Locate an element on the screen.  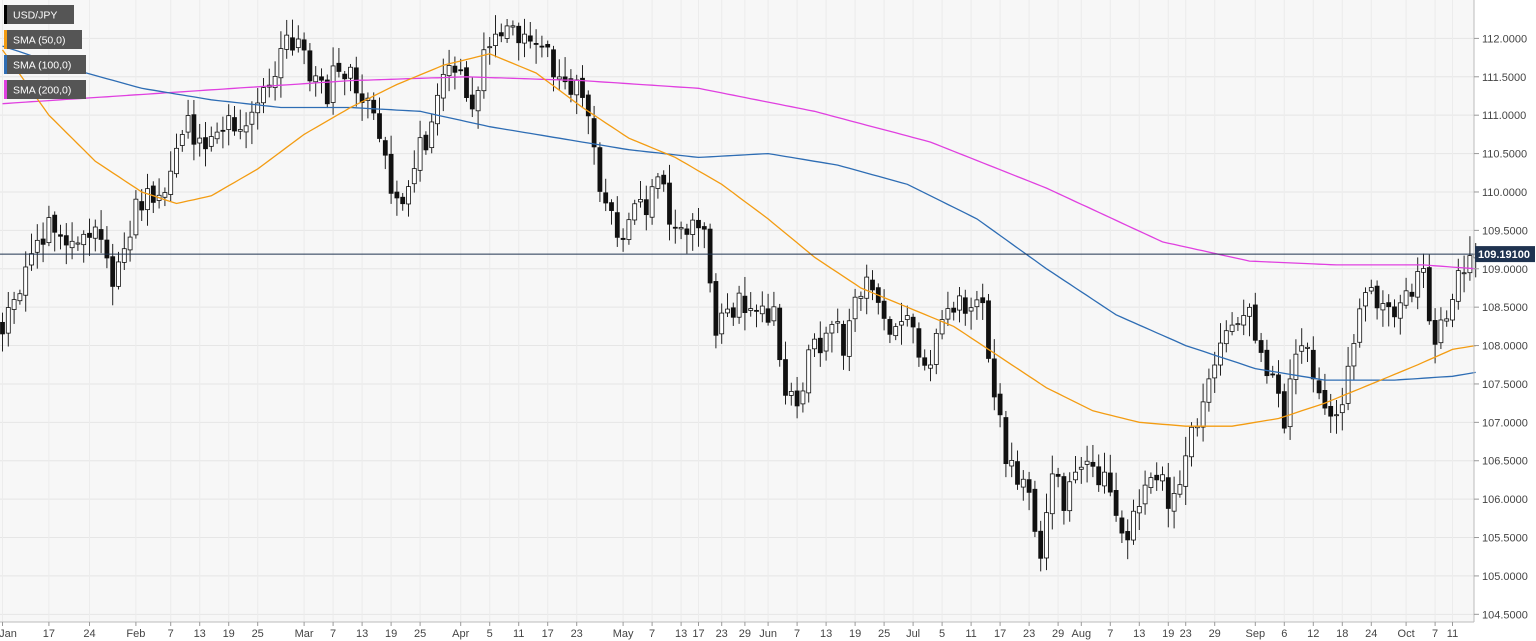
legend-item: USD/JPY is located at coordinates (39, 14).